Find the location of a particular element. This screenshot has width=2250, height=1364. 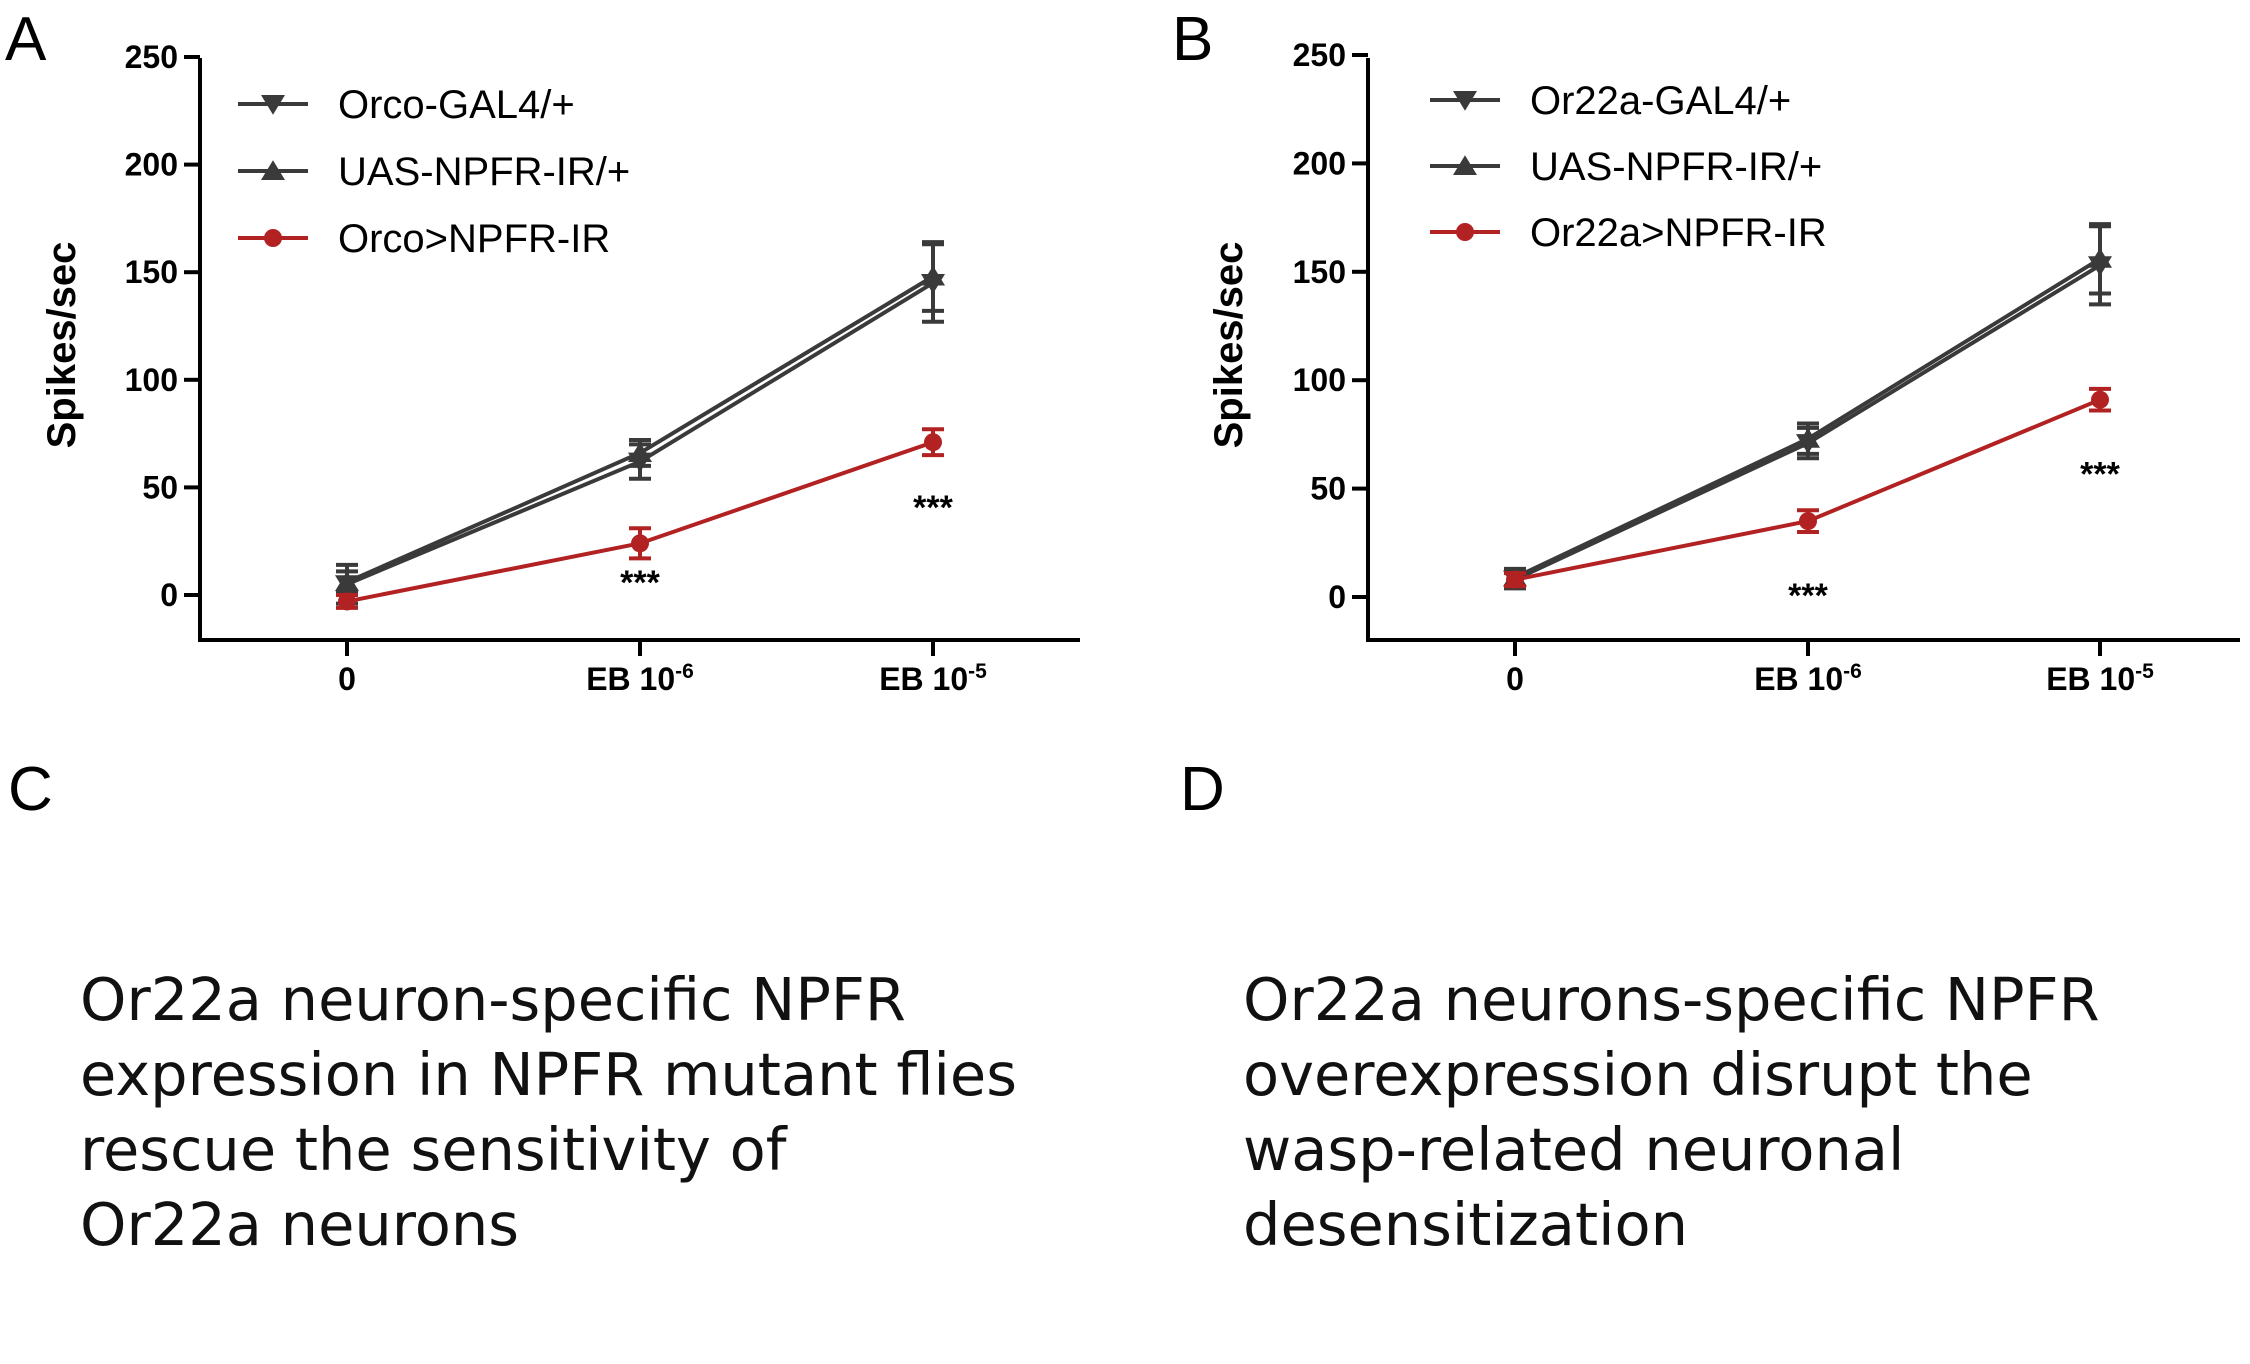

legend-label: Orco>NPFR-IR is located at coordinates (474, 239).